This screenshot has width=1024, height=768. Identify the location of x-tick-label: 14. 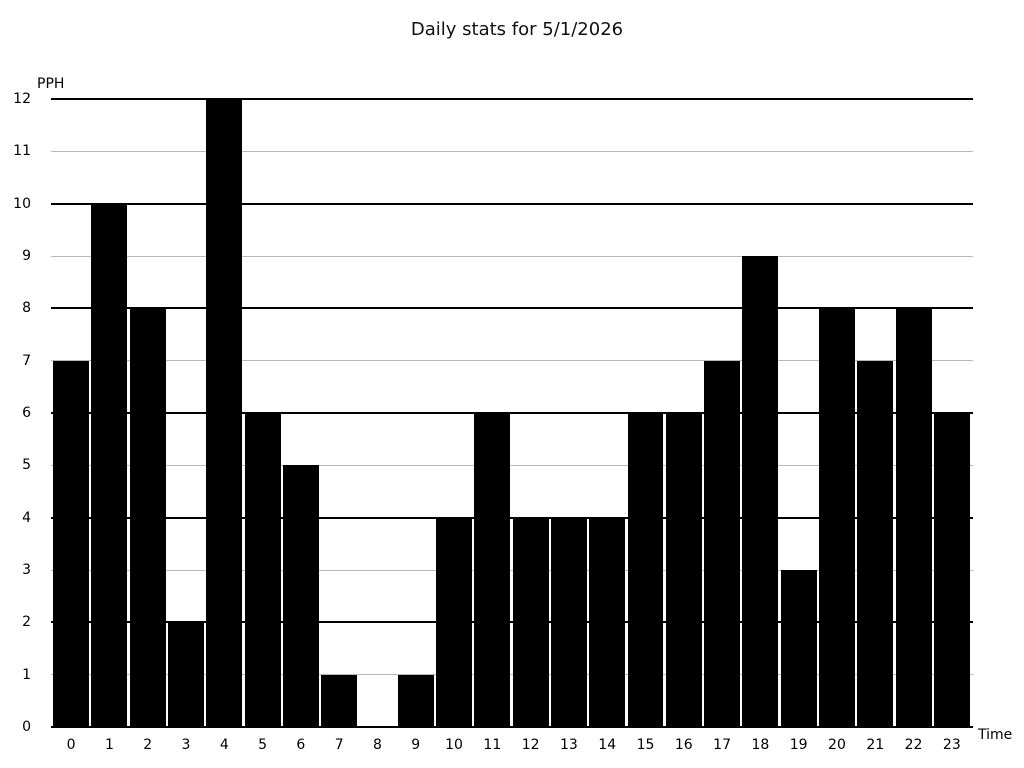
(607, 745).